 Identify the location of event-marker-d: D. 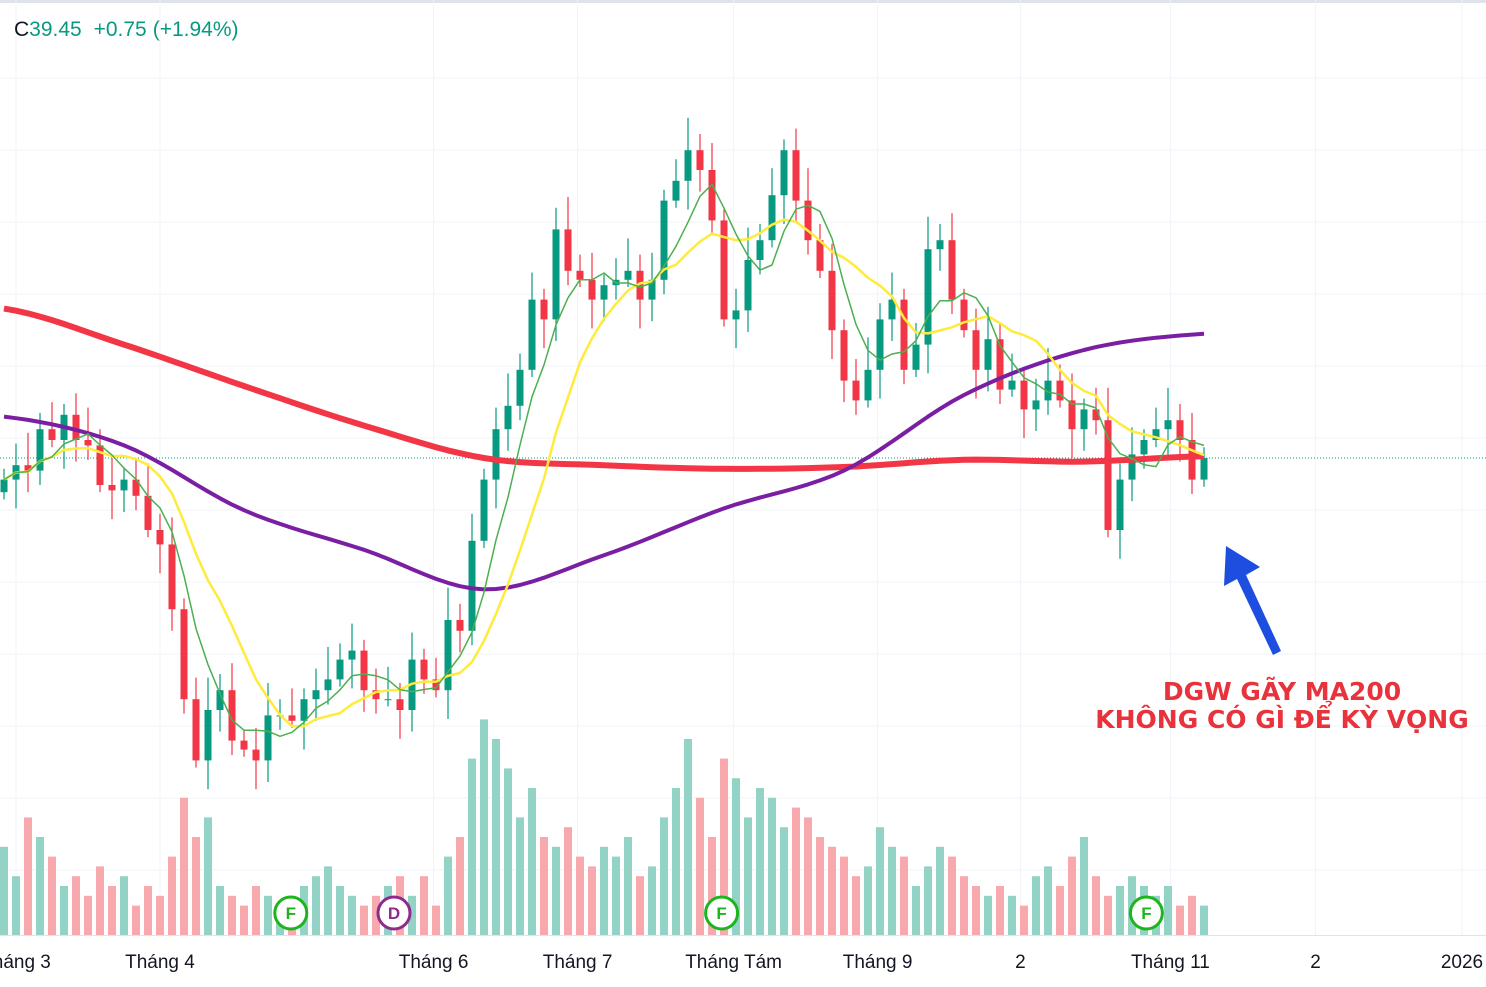
(394, 913).